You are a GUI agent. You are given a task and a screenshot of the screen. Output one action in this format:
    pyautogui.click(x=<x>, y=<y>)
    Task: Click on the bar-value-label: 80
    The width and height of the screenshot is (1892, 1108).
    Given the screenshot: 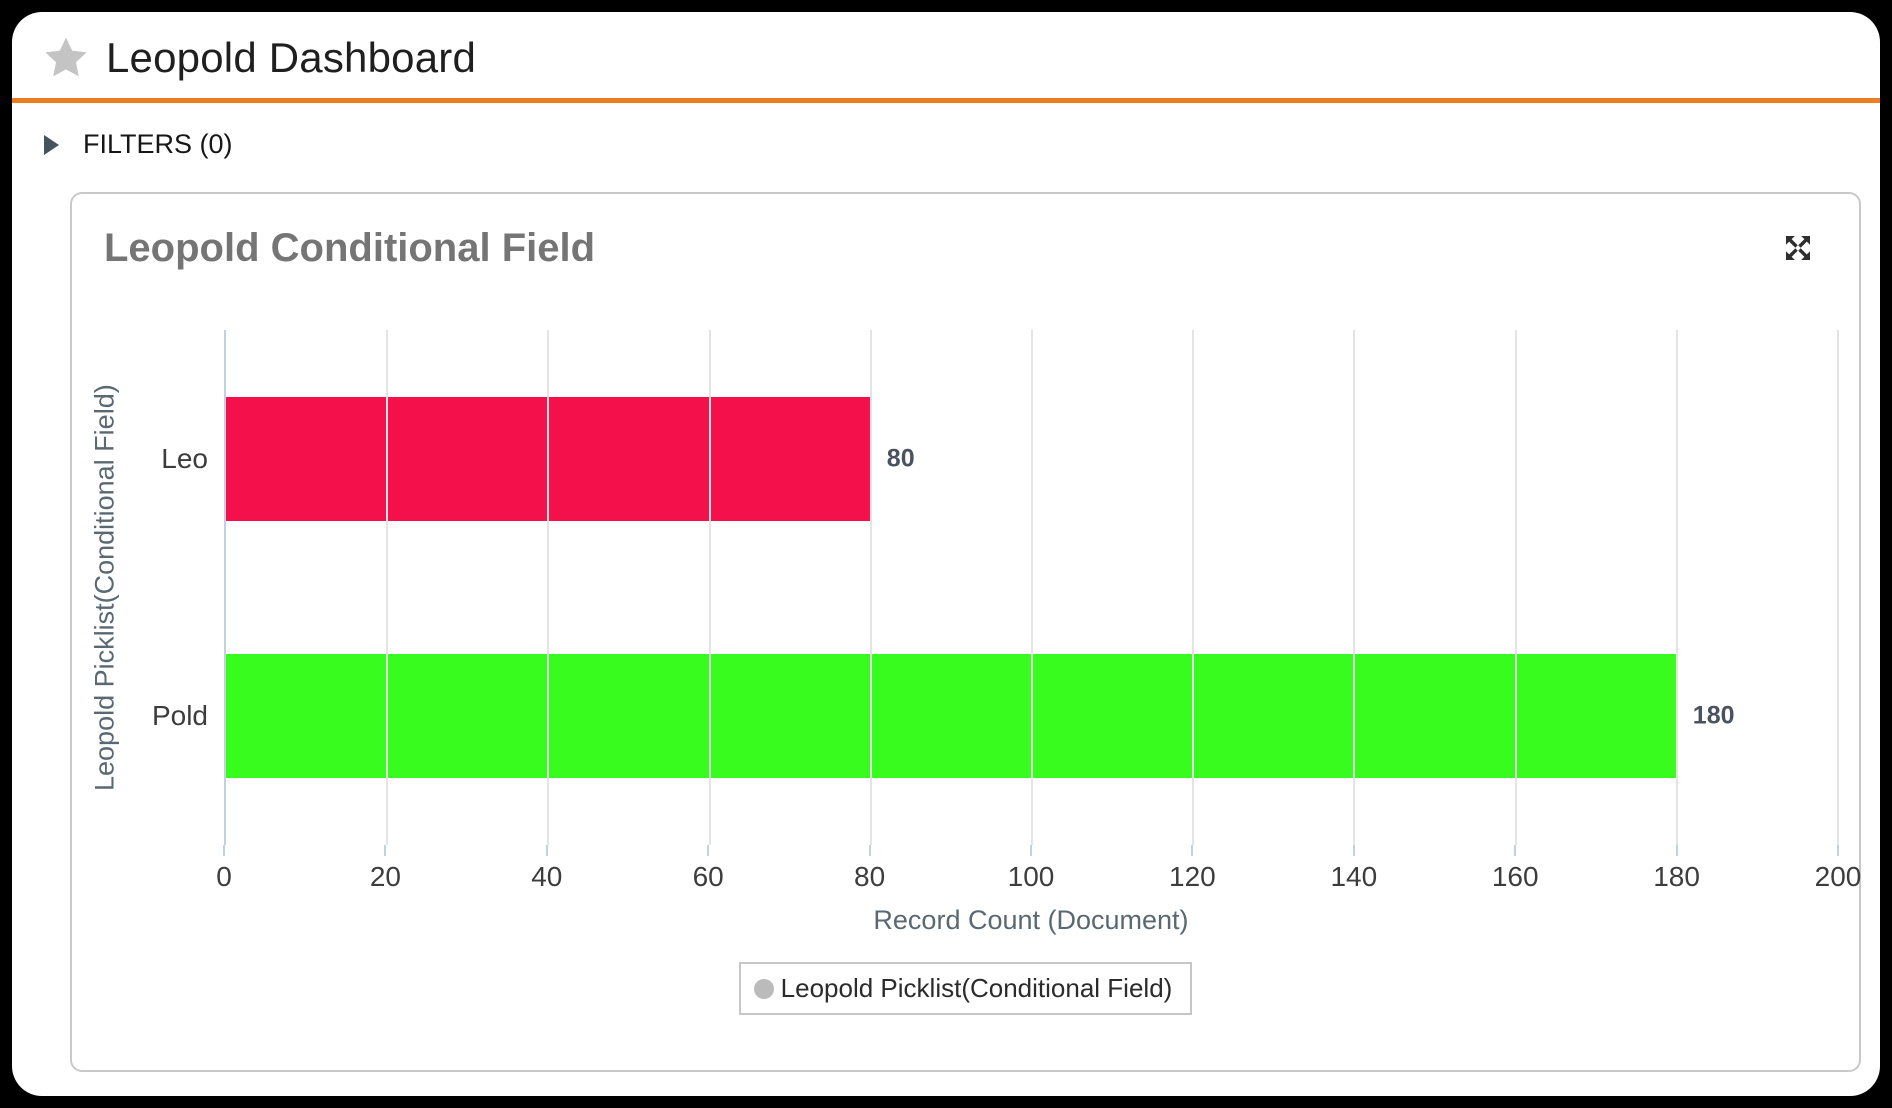 What is the action you would take?
    pyautogui.click(x=900, y=458)
    